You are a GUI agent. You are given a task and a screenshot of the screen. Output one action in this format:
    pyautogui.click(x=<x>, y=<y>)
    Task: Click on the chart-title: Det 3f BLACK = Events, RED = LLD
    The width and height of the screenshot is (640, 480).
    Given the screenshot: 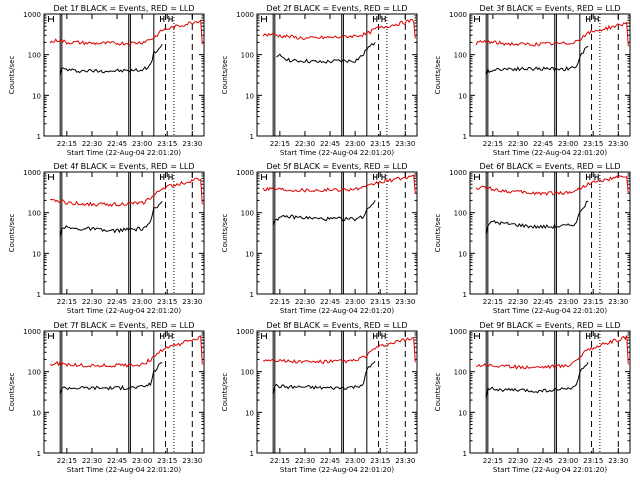 What is the action you would take?
    pyautogui.click(x=549, y=8)
    